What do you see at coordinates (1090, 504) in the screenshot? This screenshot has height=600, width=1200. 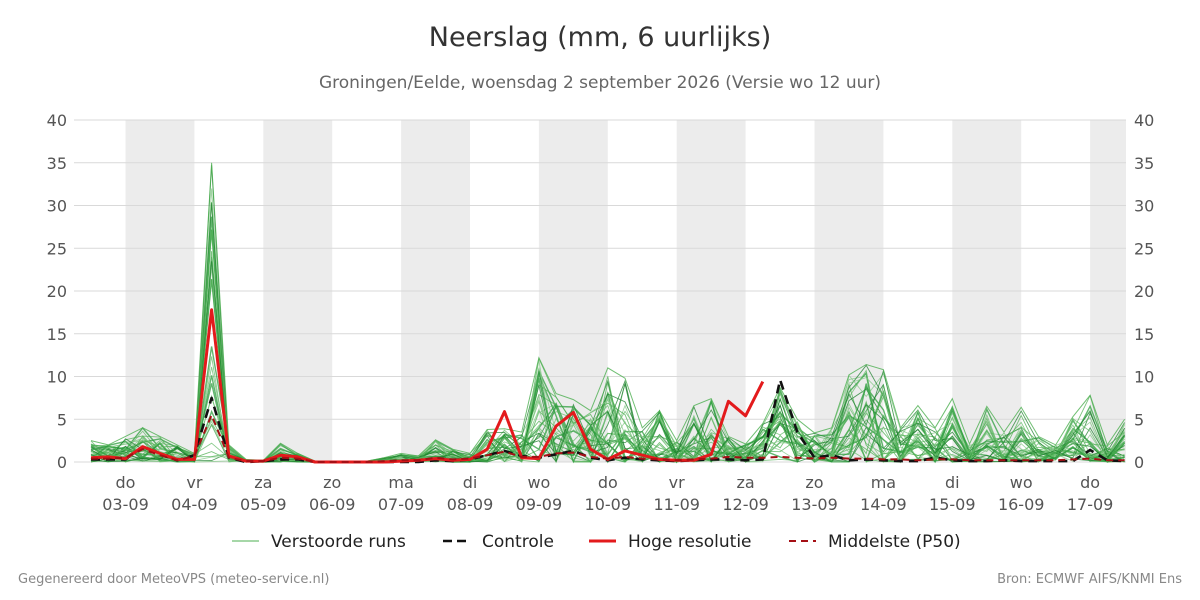 I see `x-tick-date: 17-09` at bounding box center [1090, 504].